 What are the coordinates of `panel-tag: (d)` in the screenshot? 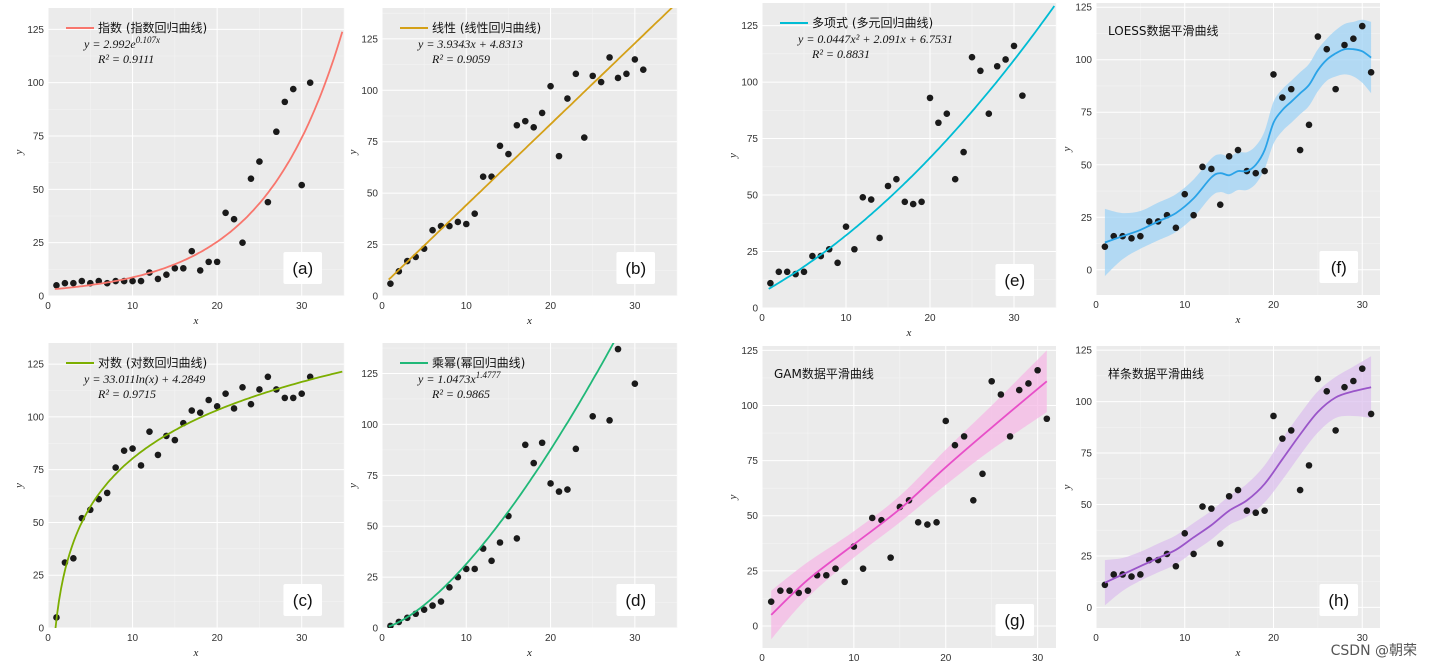 It's located at (635, 600).